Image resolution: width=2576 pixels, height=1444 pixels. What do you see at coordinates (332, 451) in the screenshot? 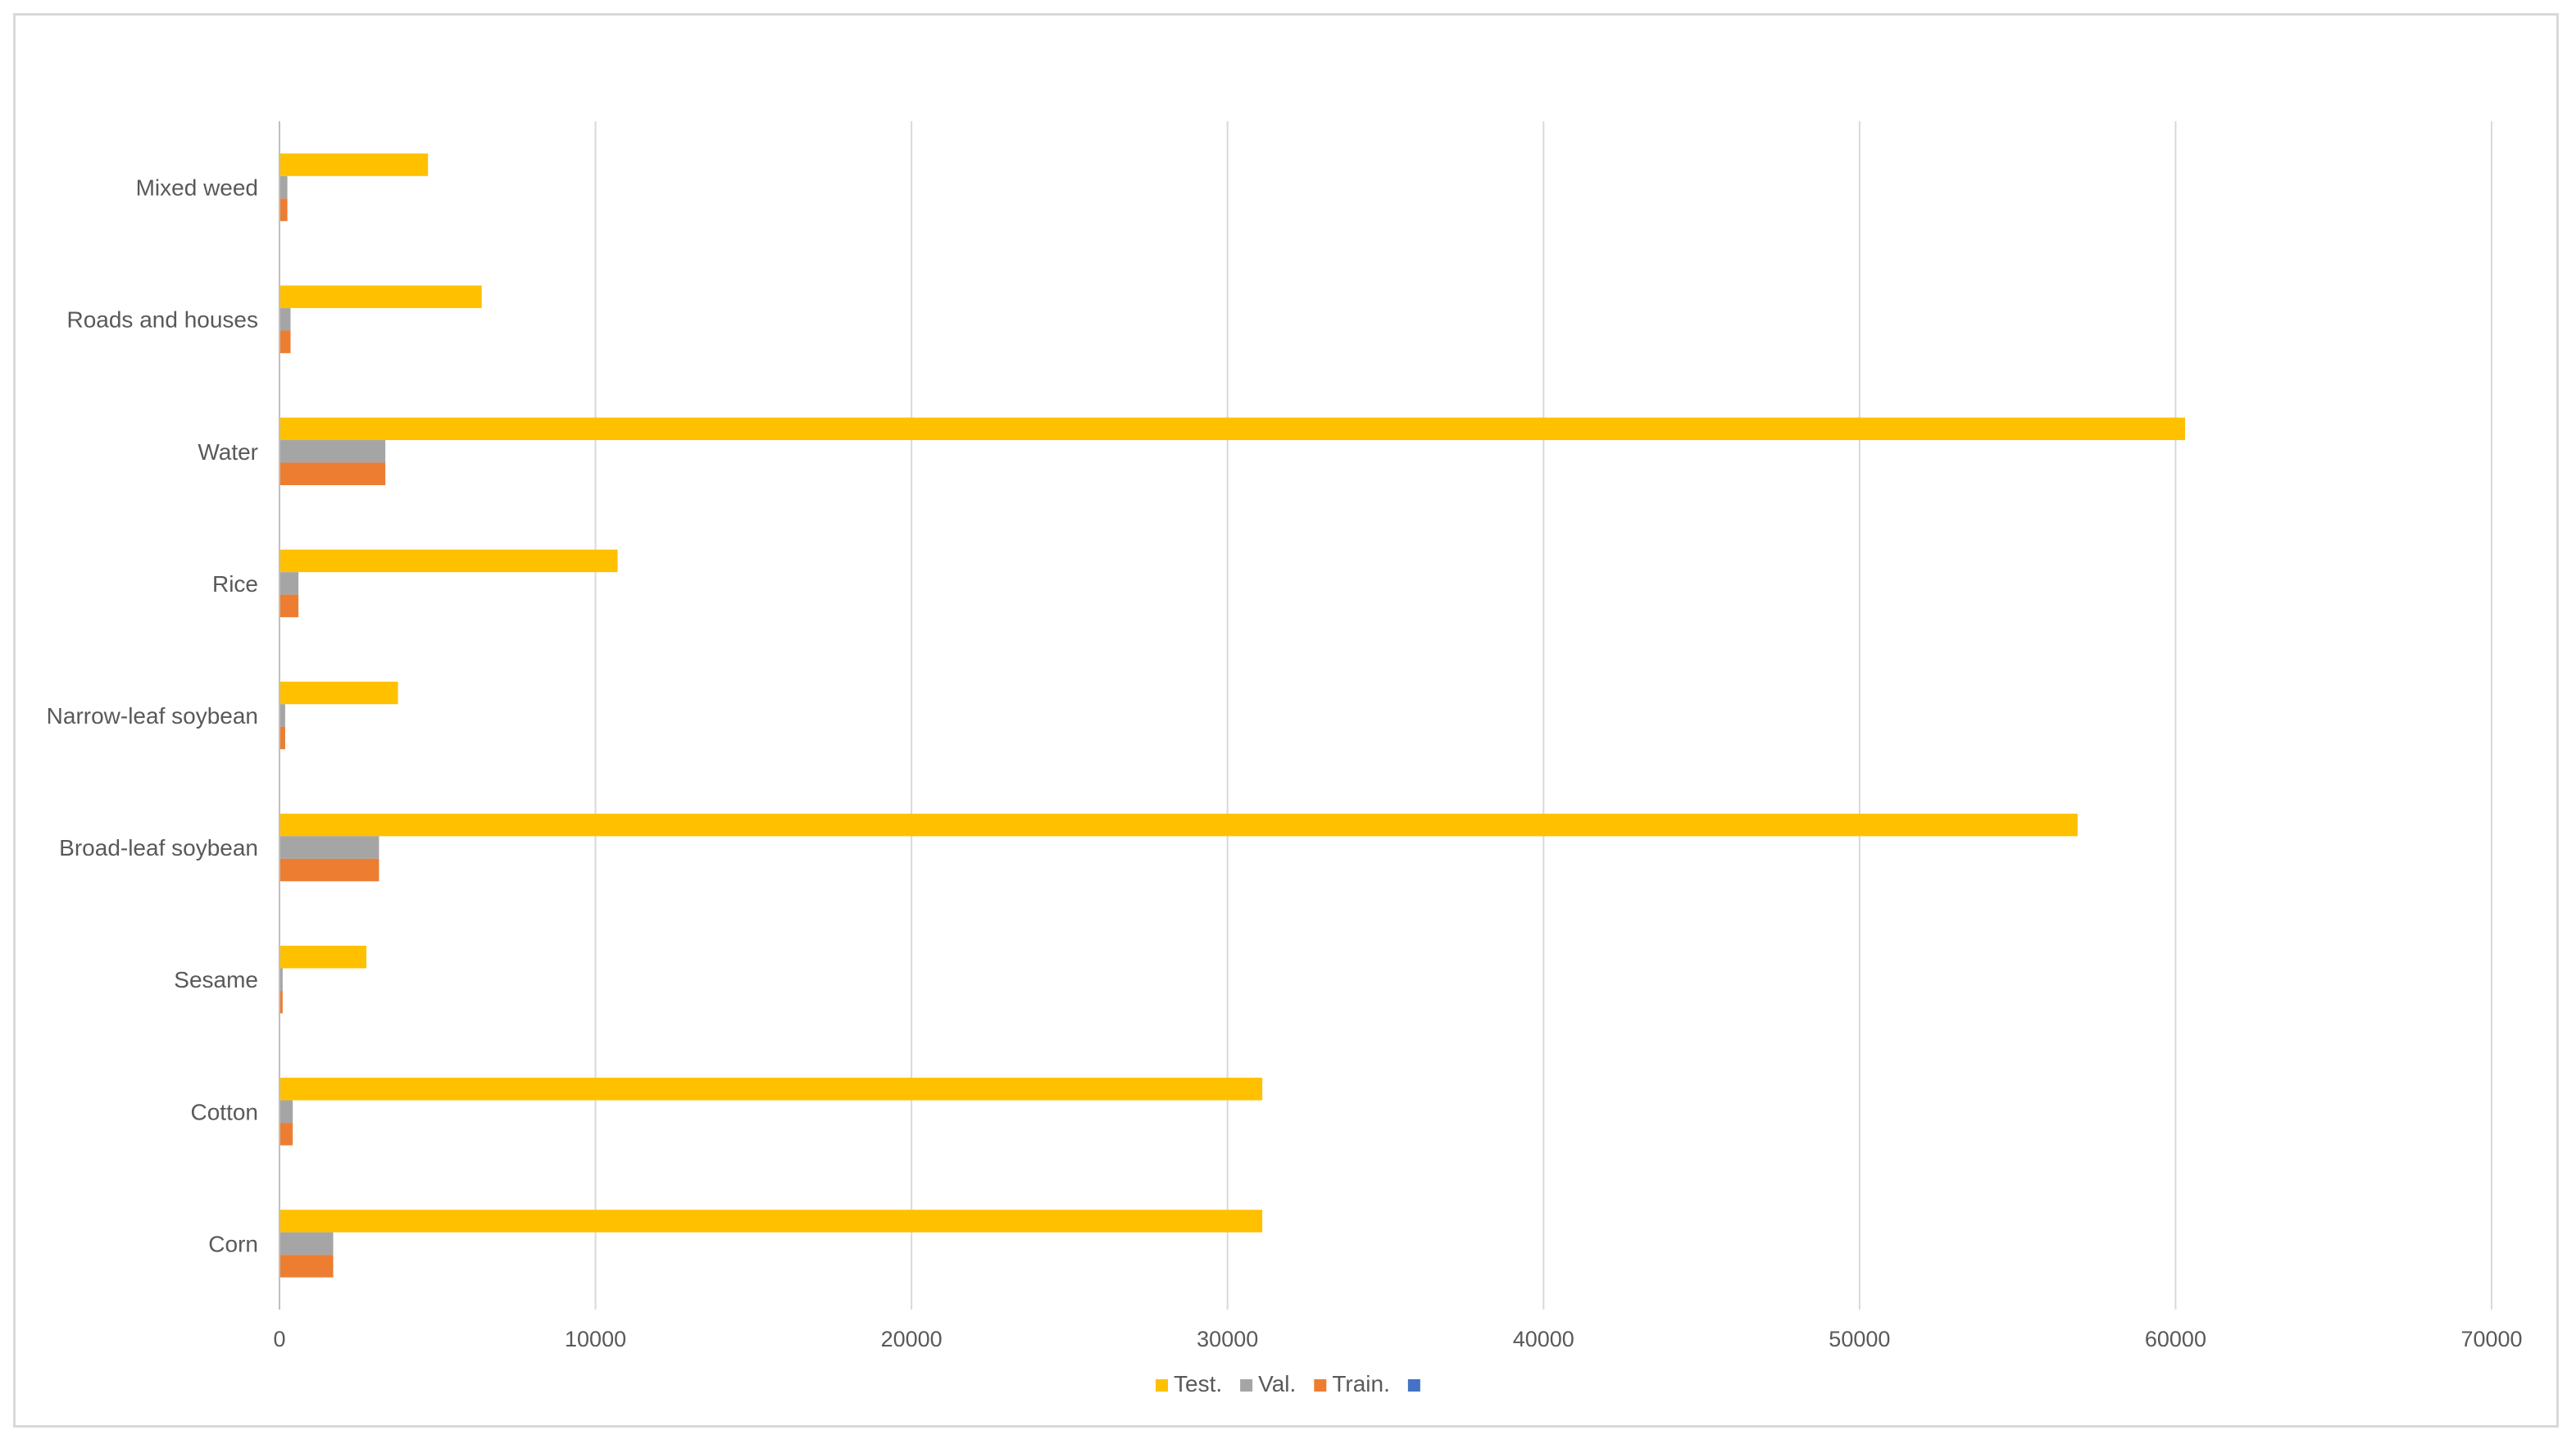
I see `bar-val-water` at bounding box center [332, 451].